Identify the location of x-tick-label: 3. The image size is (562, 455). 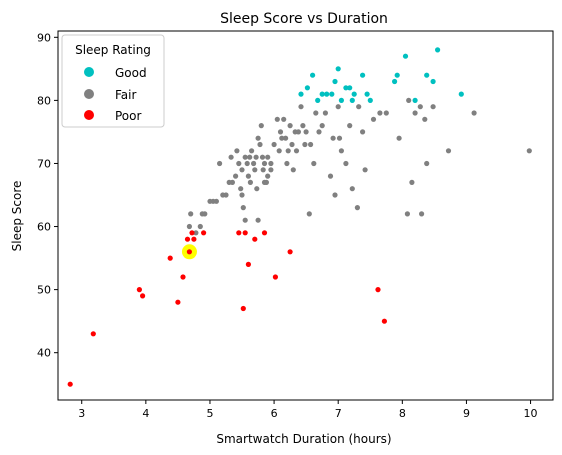
(81, 413).